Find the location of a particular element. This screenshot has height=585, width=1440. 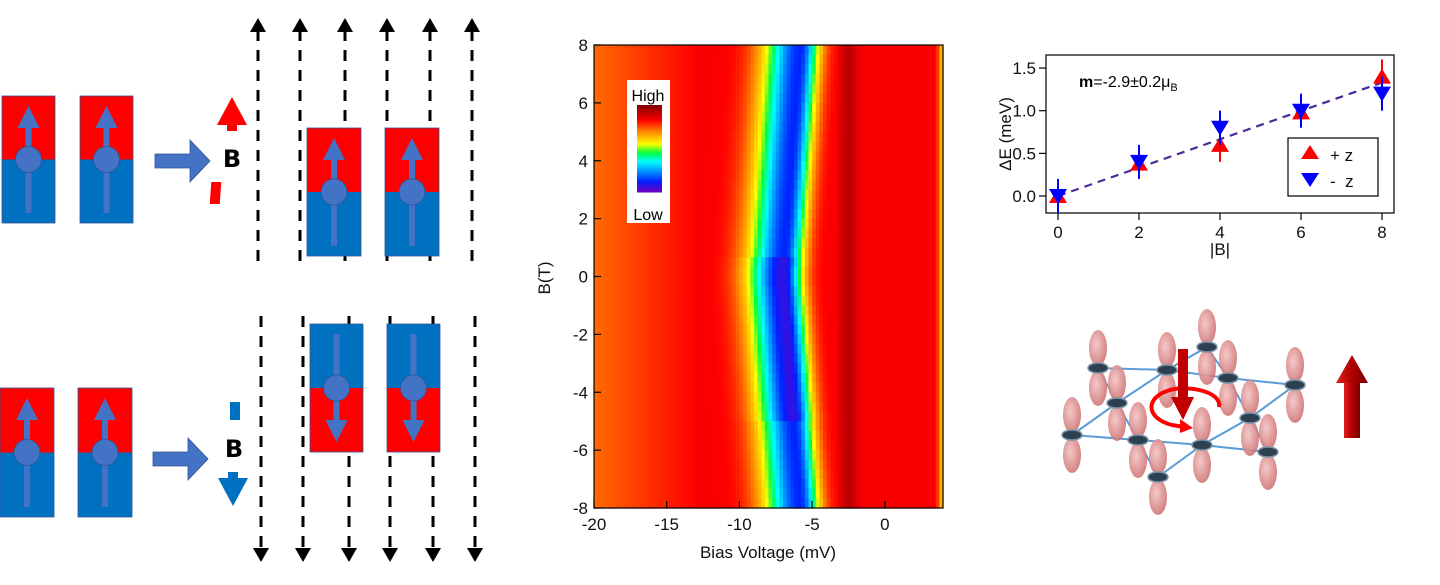

x-tick-label: 8 is located at coordinates (1381, 232).